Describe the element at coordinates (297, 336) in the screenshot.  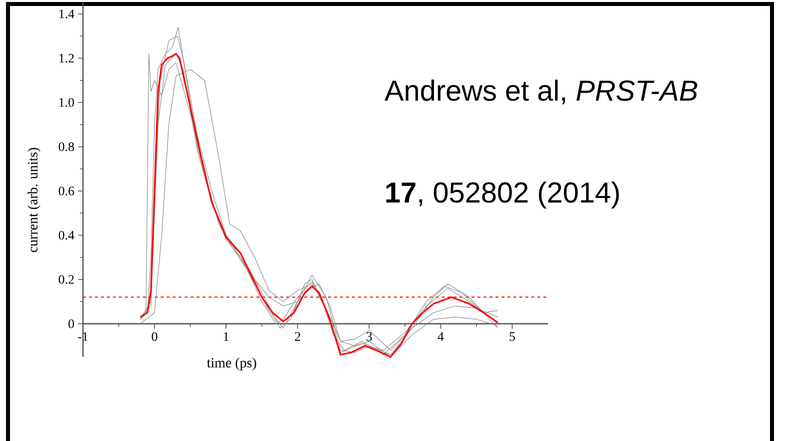
I see `x-tick-label: 2` at that location.